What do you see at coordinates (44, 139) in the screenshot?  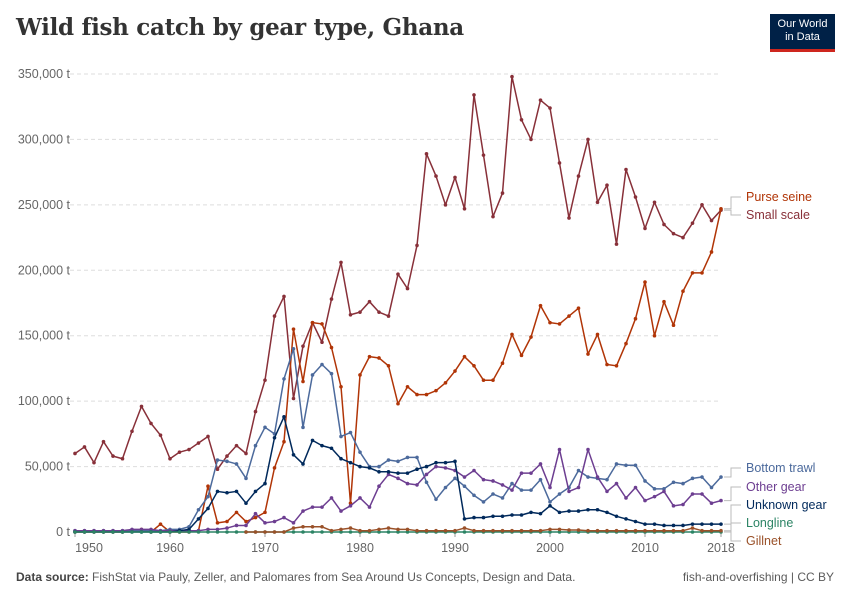 I see `y-tick-label: 300,000 t` at bounding box center [44, 139].